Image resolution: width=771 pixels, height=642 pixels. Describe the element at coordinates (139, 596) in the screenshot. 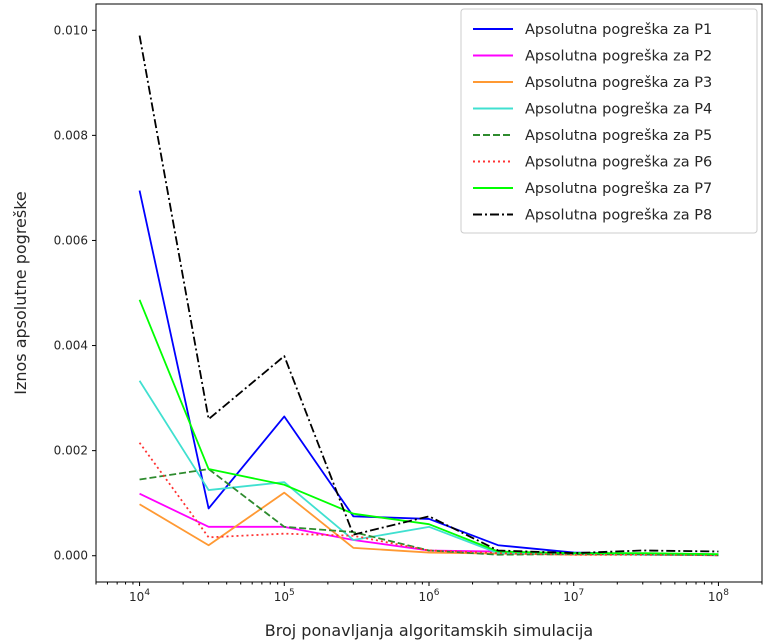

I see `x-tick-label: 10⁴` at that location.